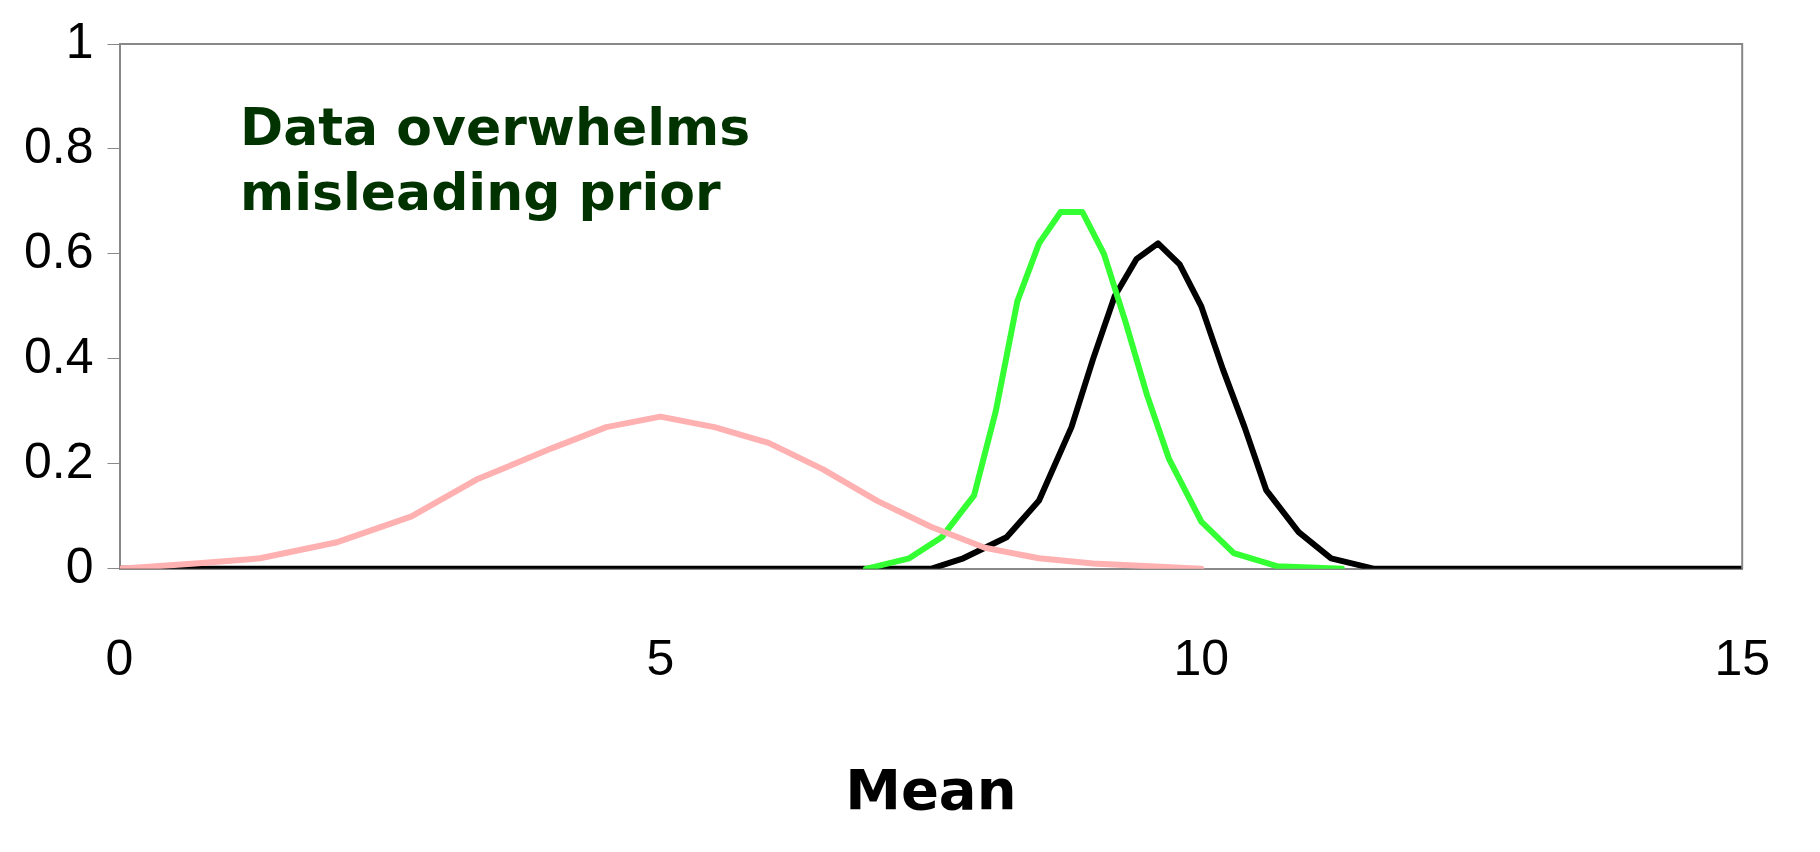 The height and width of the screenshot is (852, 1820). Describe the element at coordinates (495, 160) in the screenshot. I see `annotation: Data overwhelms misleading prior` at that location.